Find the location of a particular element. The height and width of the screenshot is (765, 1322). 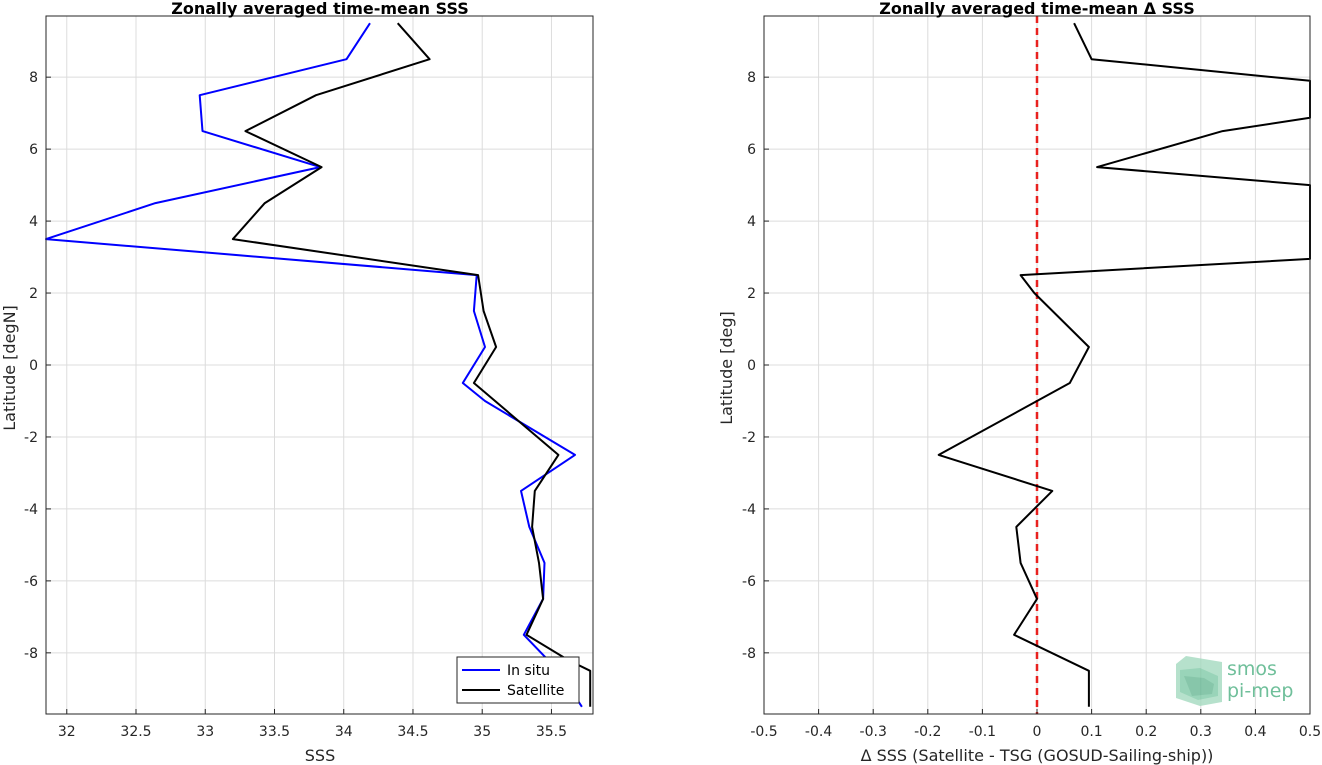

delta-y-tick-label: -8 is located at coordinates (749, 654).